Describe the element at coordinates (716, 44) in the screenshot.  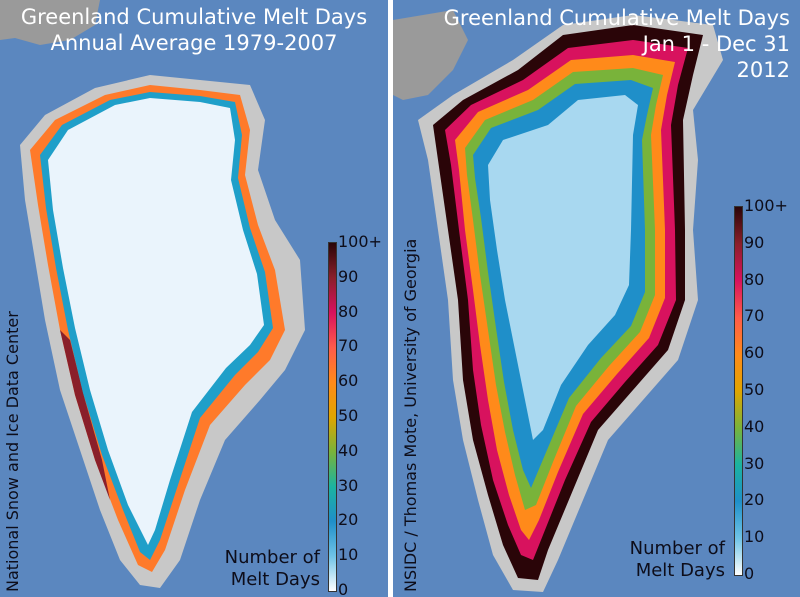
I see `title-line-2: Jan 1 - Dec 31` at that location.